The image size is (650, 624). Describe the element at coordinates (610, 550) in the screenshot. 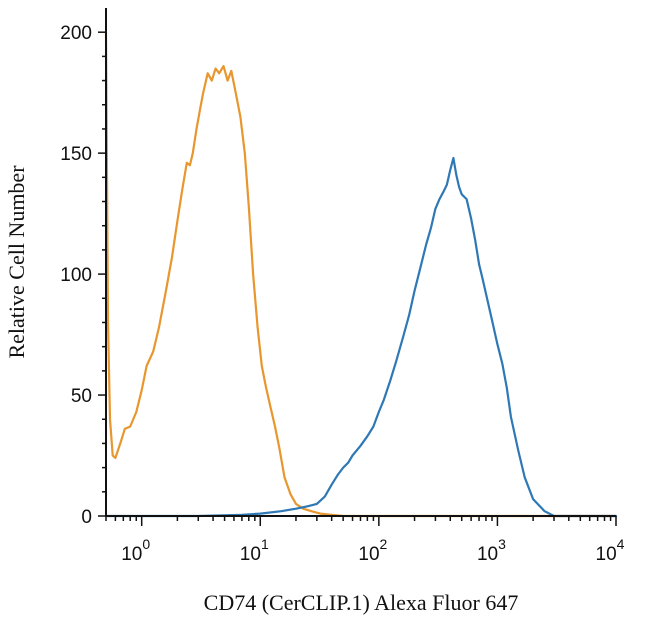

I see `x-tick-label: 10⁴` at that location.